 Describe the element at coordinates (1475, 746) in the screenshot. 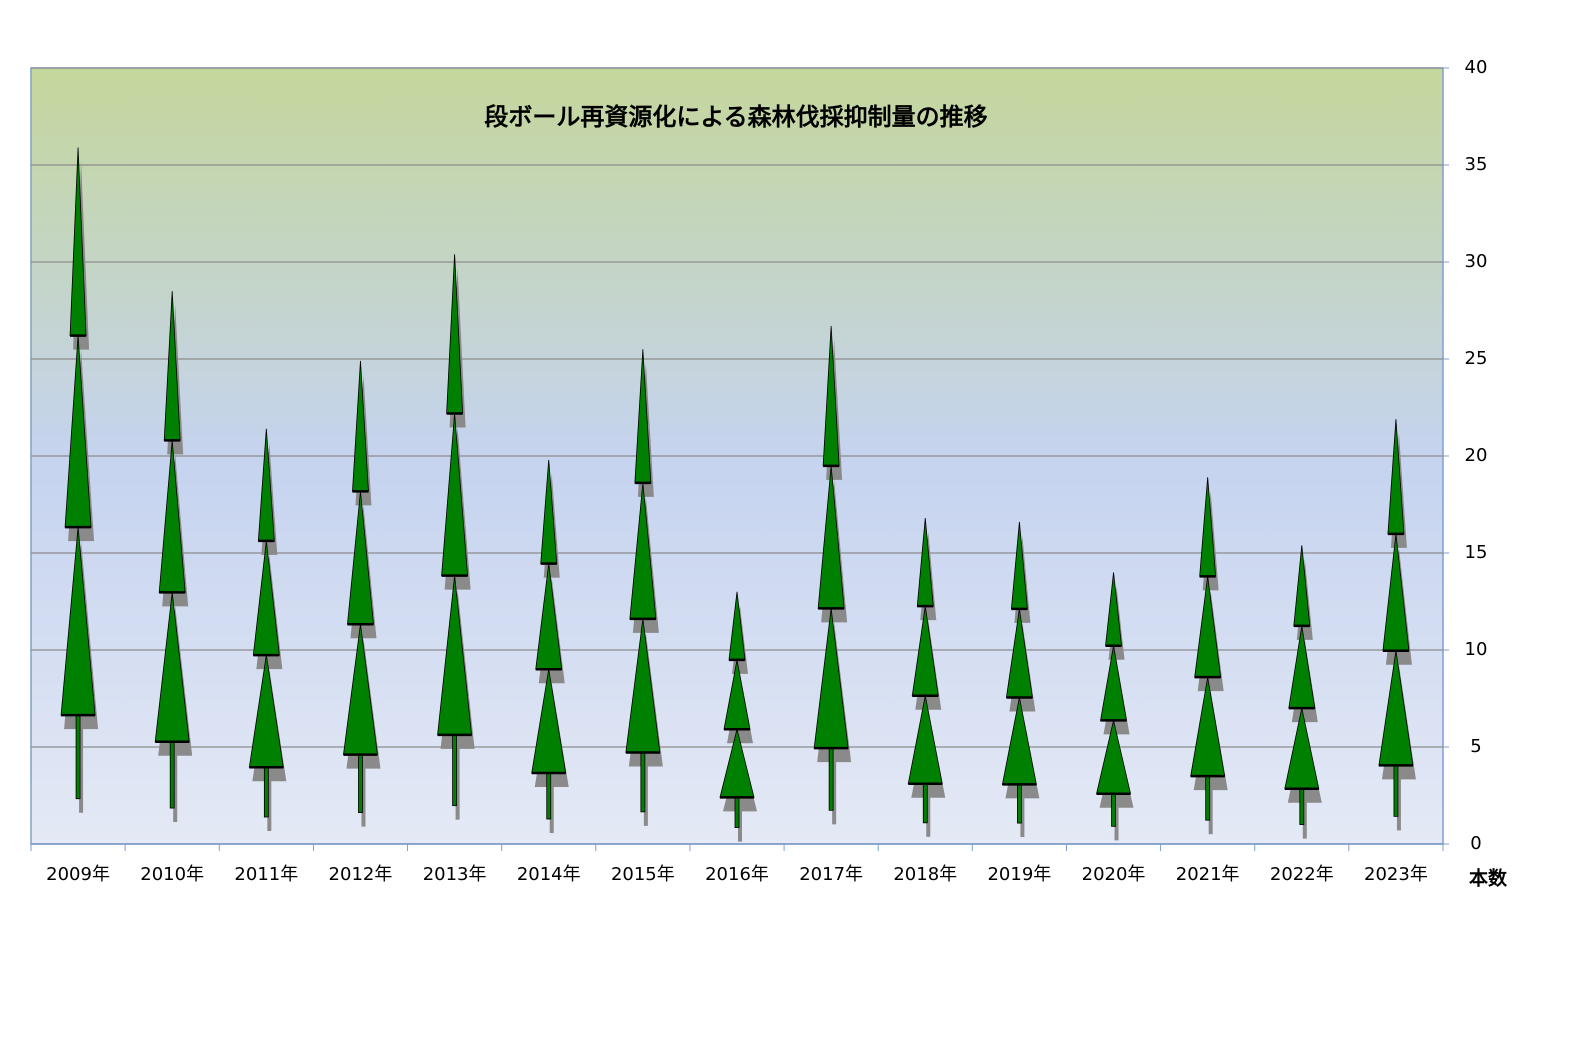

I see `y-tick-label: 5` at that location.